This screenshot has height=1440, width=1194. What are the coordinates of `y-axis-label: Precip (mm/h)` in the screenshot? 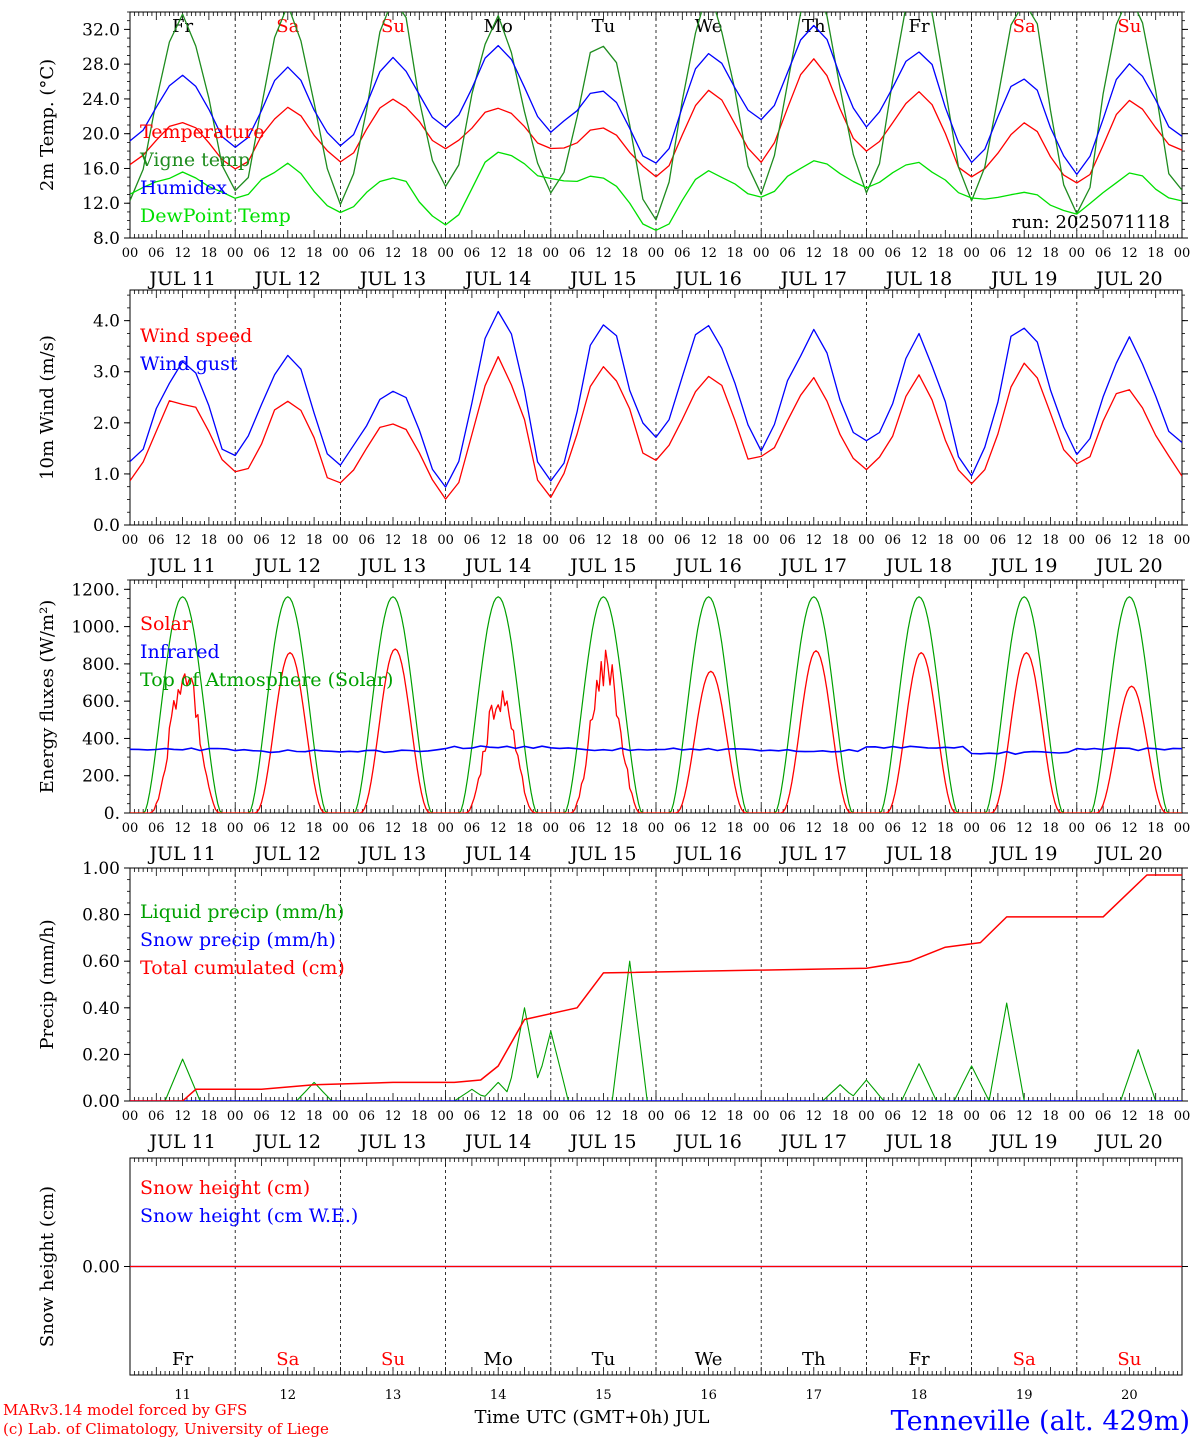 It's located at (47, 984).